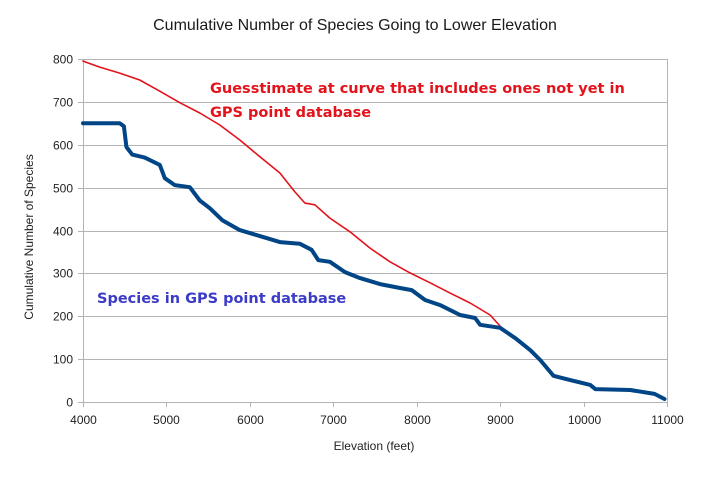 The height and width of the screenshot is (477, 711). What do you see at coordinates (63, 103) in the screenshot?
I see `y-tick-label: 700` at bounding box center [63, 103].